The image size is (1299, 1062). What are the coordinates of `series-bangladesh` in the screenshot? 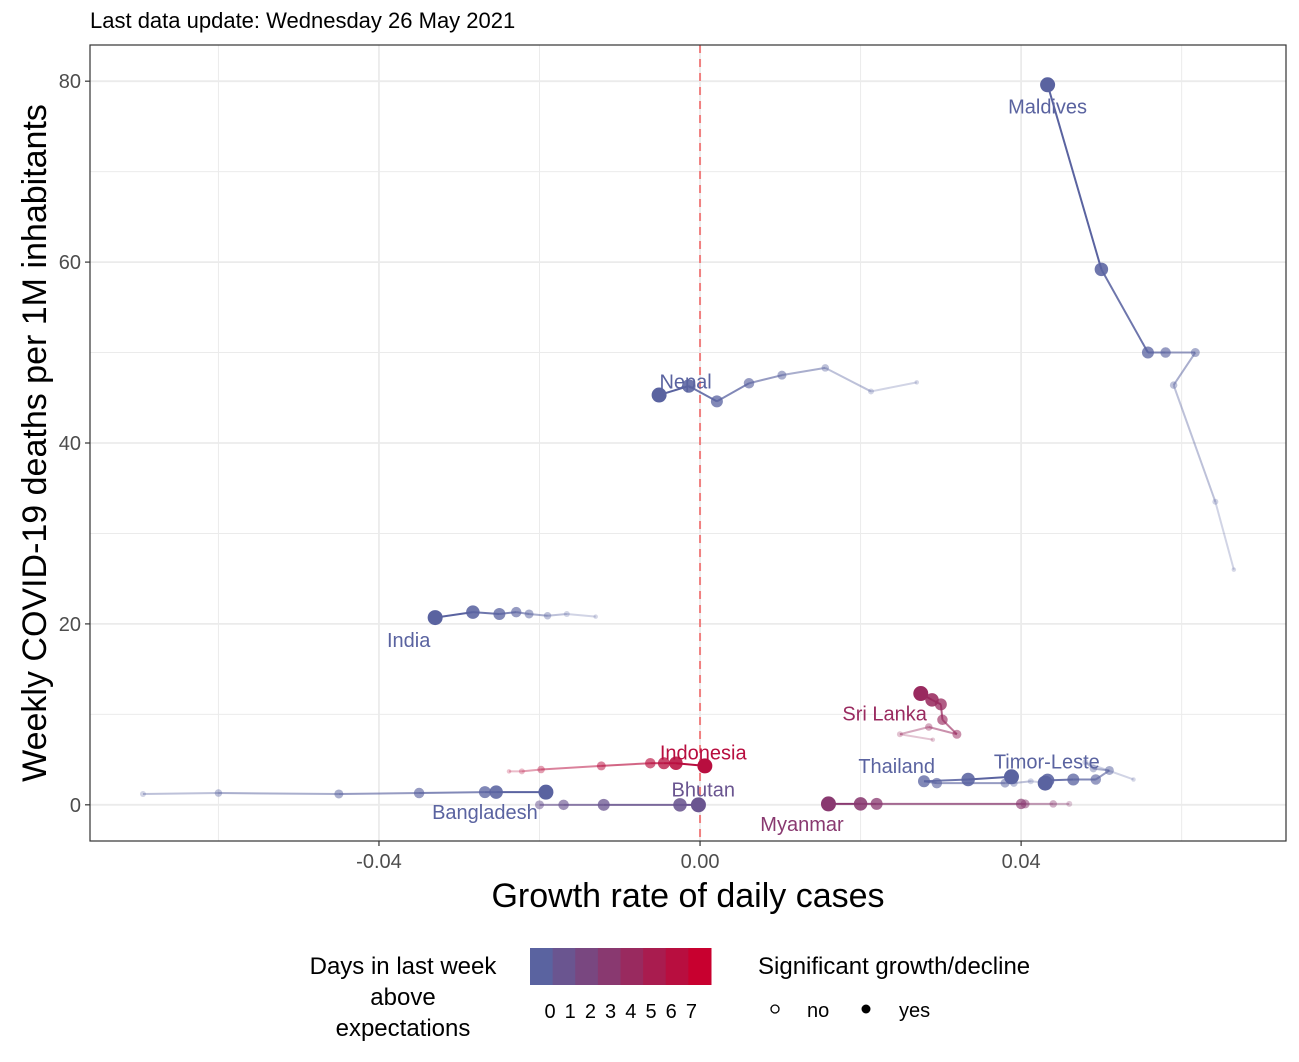 It's located at (346, 792).